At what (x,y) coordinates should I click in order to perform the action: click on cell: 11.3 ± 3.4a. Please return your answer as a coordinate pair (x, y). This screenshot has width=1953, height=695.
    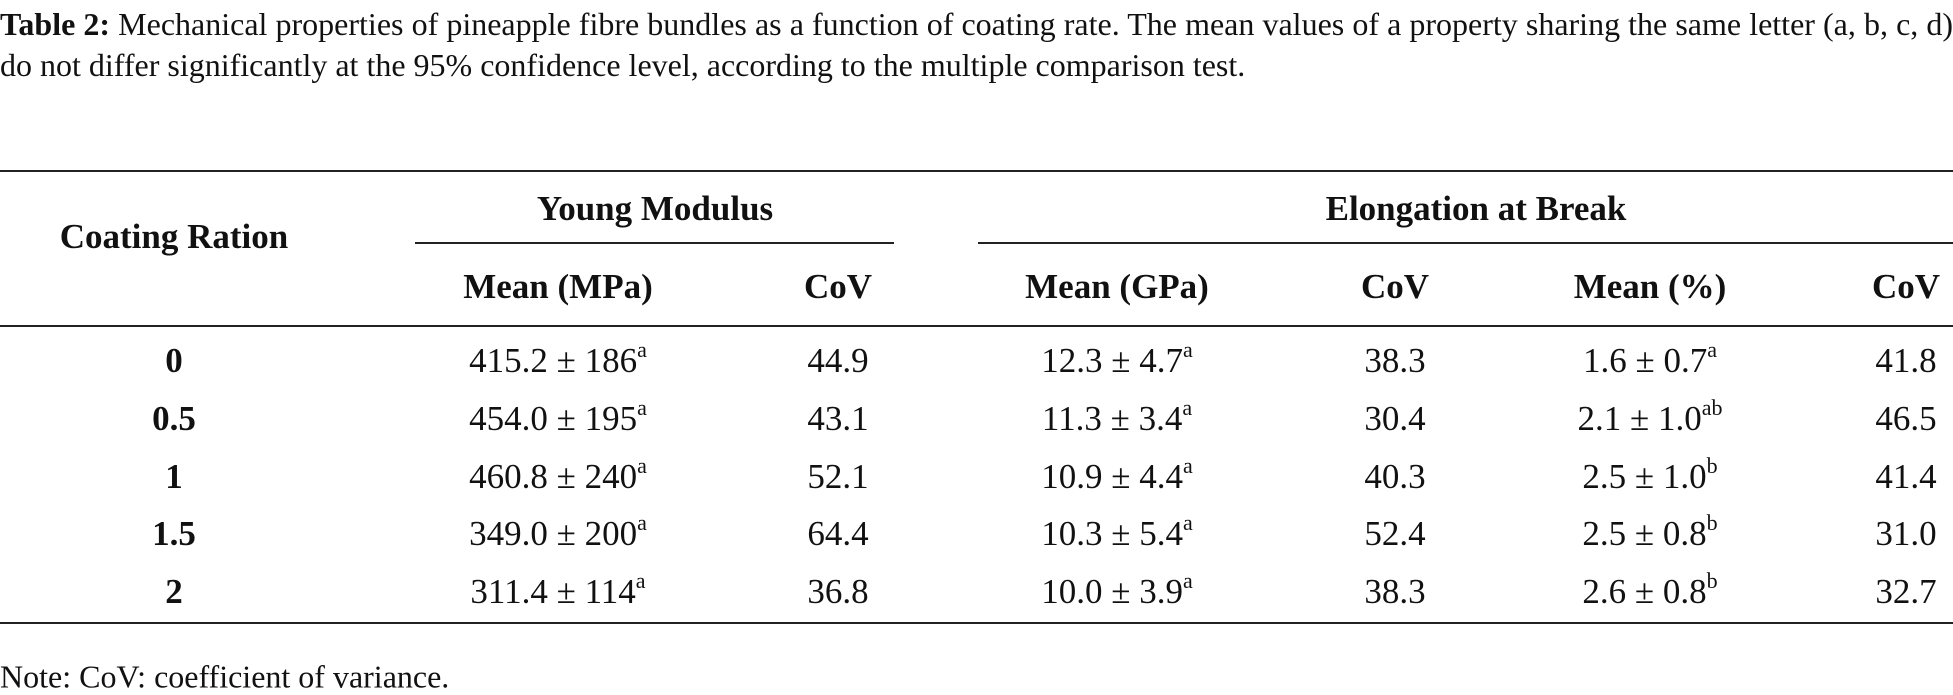
    Looking at the image, I should click on (1117, 416).